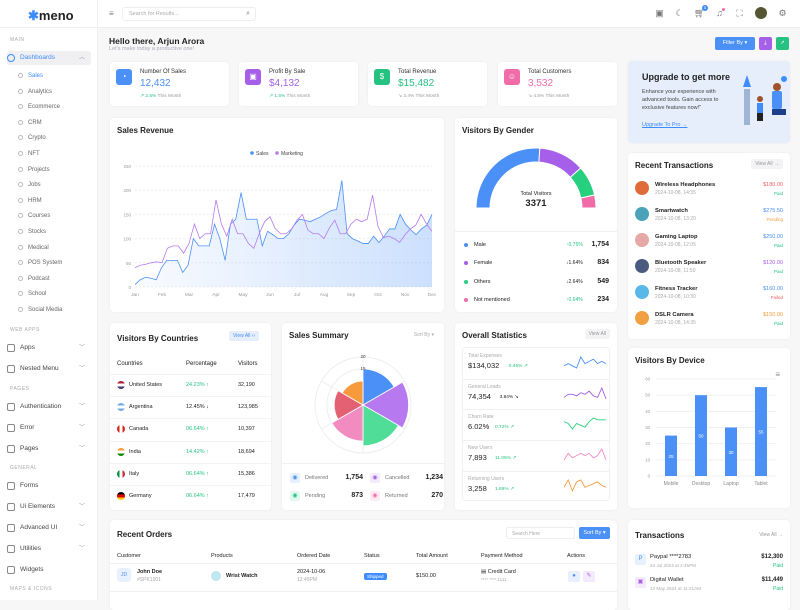  Describe the element at coordinates (197, 429) in the screenshot. I see `country-percentage: 06.64% ↑` at that location.